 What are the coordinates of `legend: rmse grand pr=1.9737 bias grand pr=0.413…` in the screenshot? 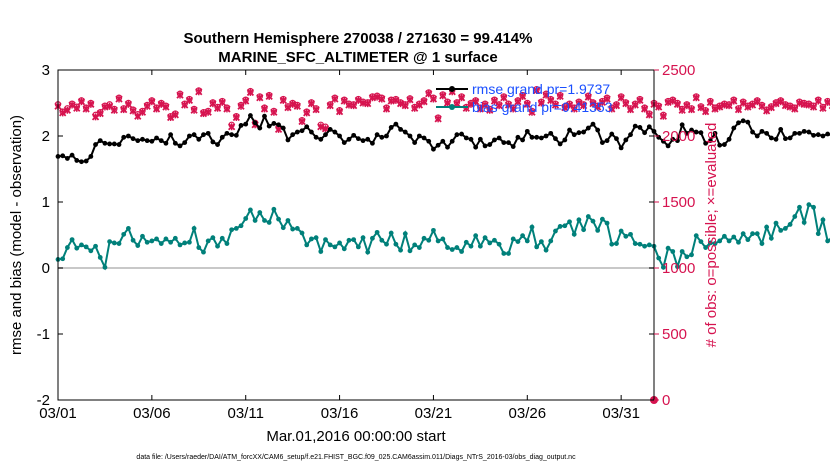 It's located at (524, 98).